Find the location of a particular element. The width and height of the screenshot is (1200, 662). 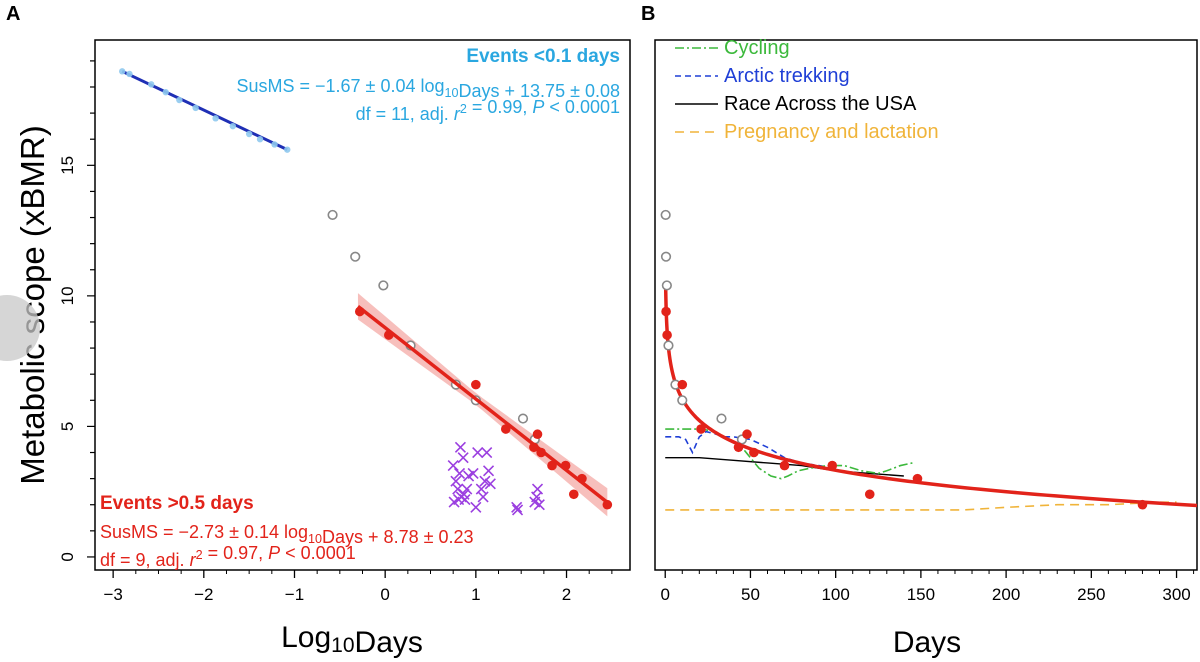

x-tick-label-a: 2 is located at coordinates (566, 594).